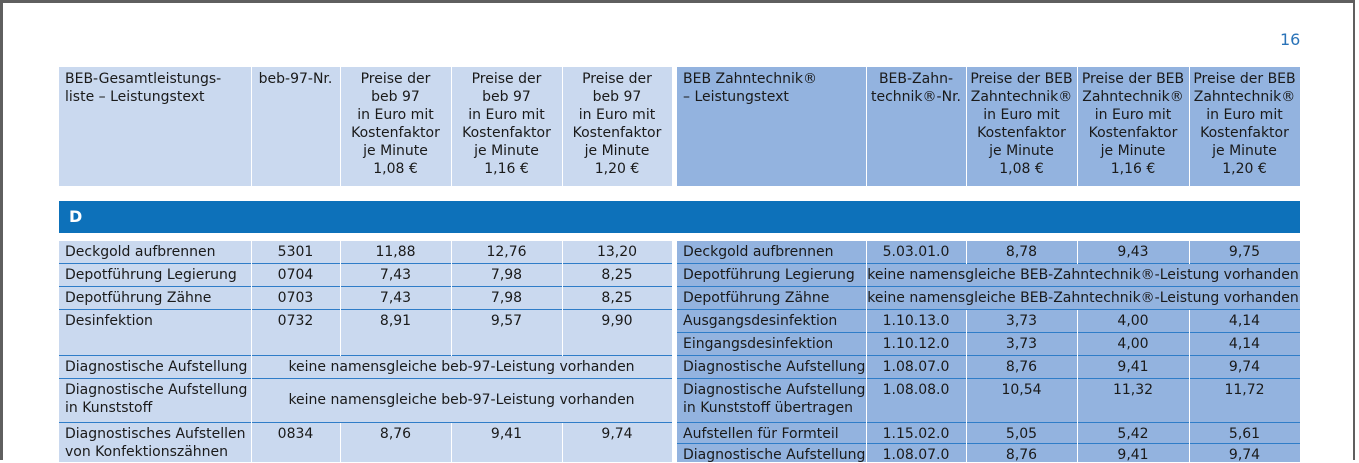 The height and width of the screenshot is (463, 1359). Describe the element at coordinates (760, 321) in the screenshot. I see `service-text: Ausgangsdesinfektion` at that location.